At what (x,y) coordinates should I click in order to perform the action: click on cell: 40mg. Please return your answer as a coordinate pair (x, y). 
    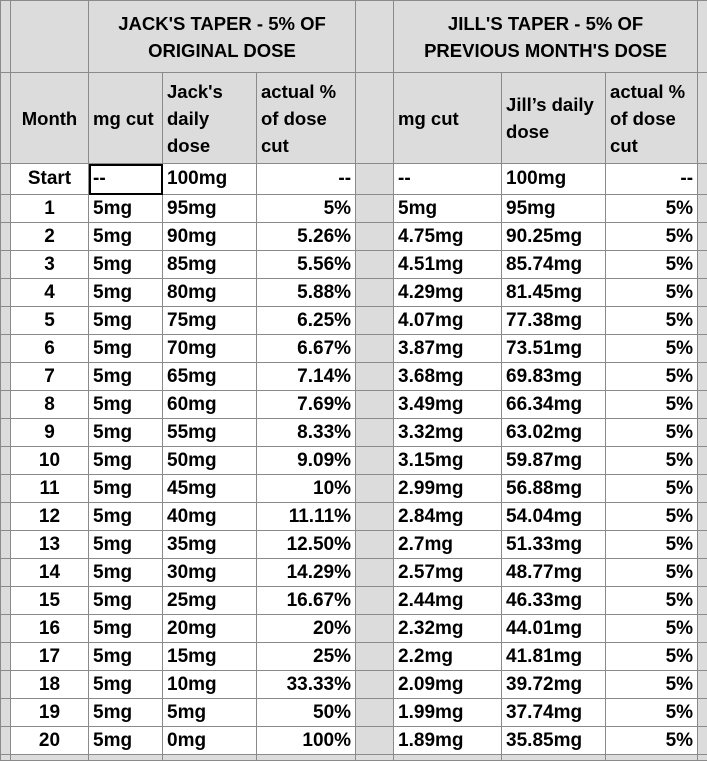
    Looking at the image, I should click on (209, 516).